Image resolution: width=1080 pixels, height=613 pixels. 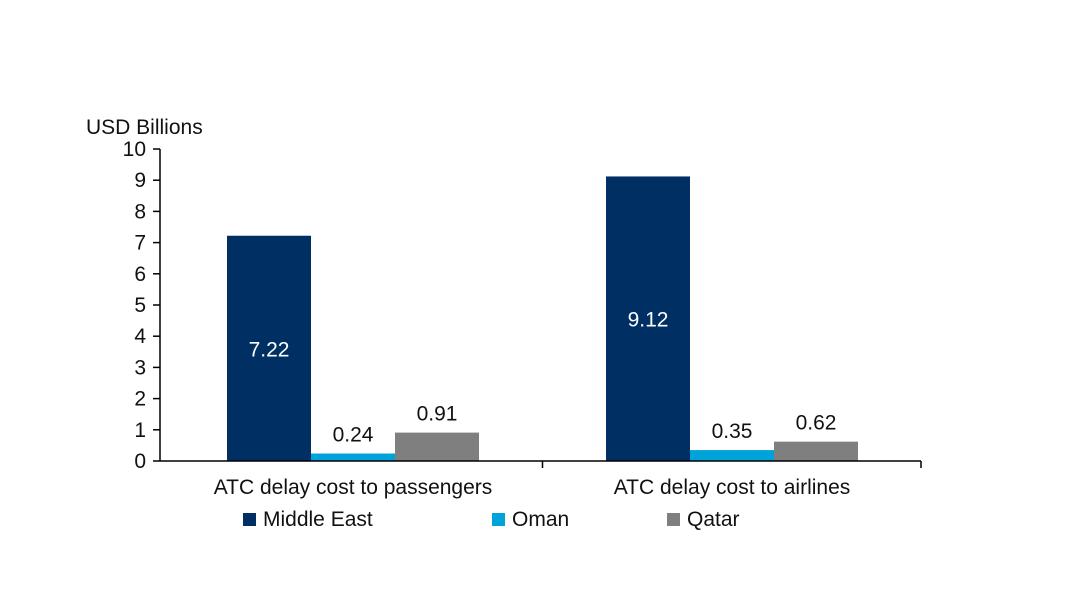 What do you see at coordinates (140, 461) in the screenshot?
I see `y-tick-label-0: 0` at bounding box center [140, 461].